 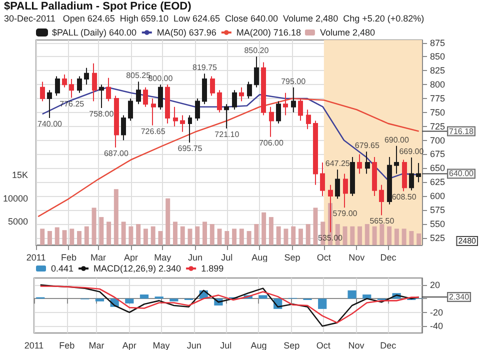 What do you see at coordinates (161, 79) in the screenshot?
I see `annotation: 800.00` at bounding box center [161, 79].